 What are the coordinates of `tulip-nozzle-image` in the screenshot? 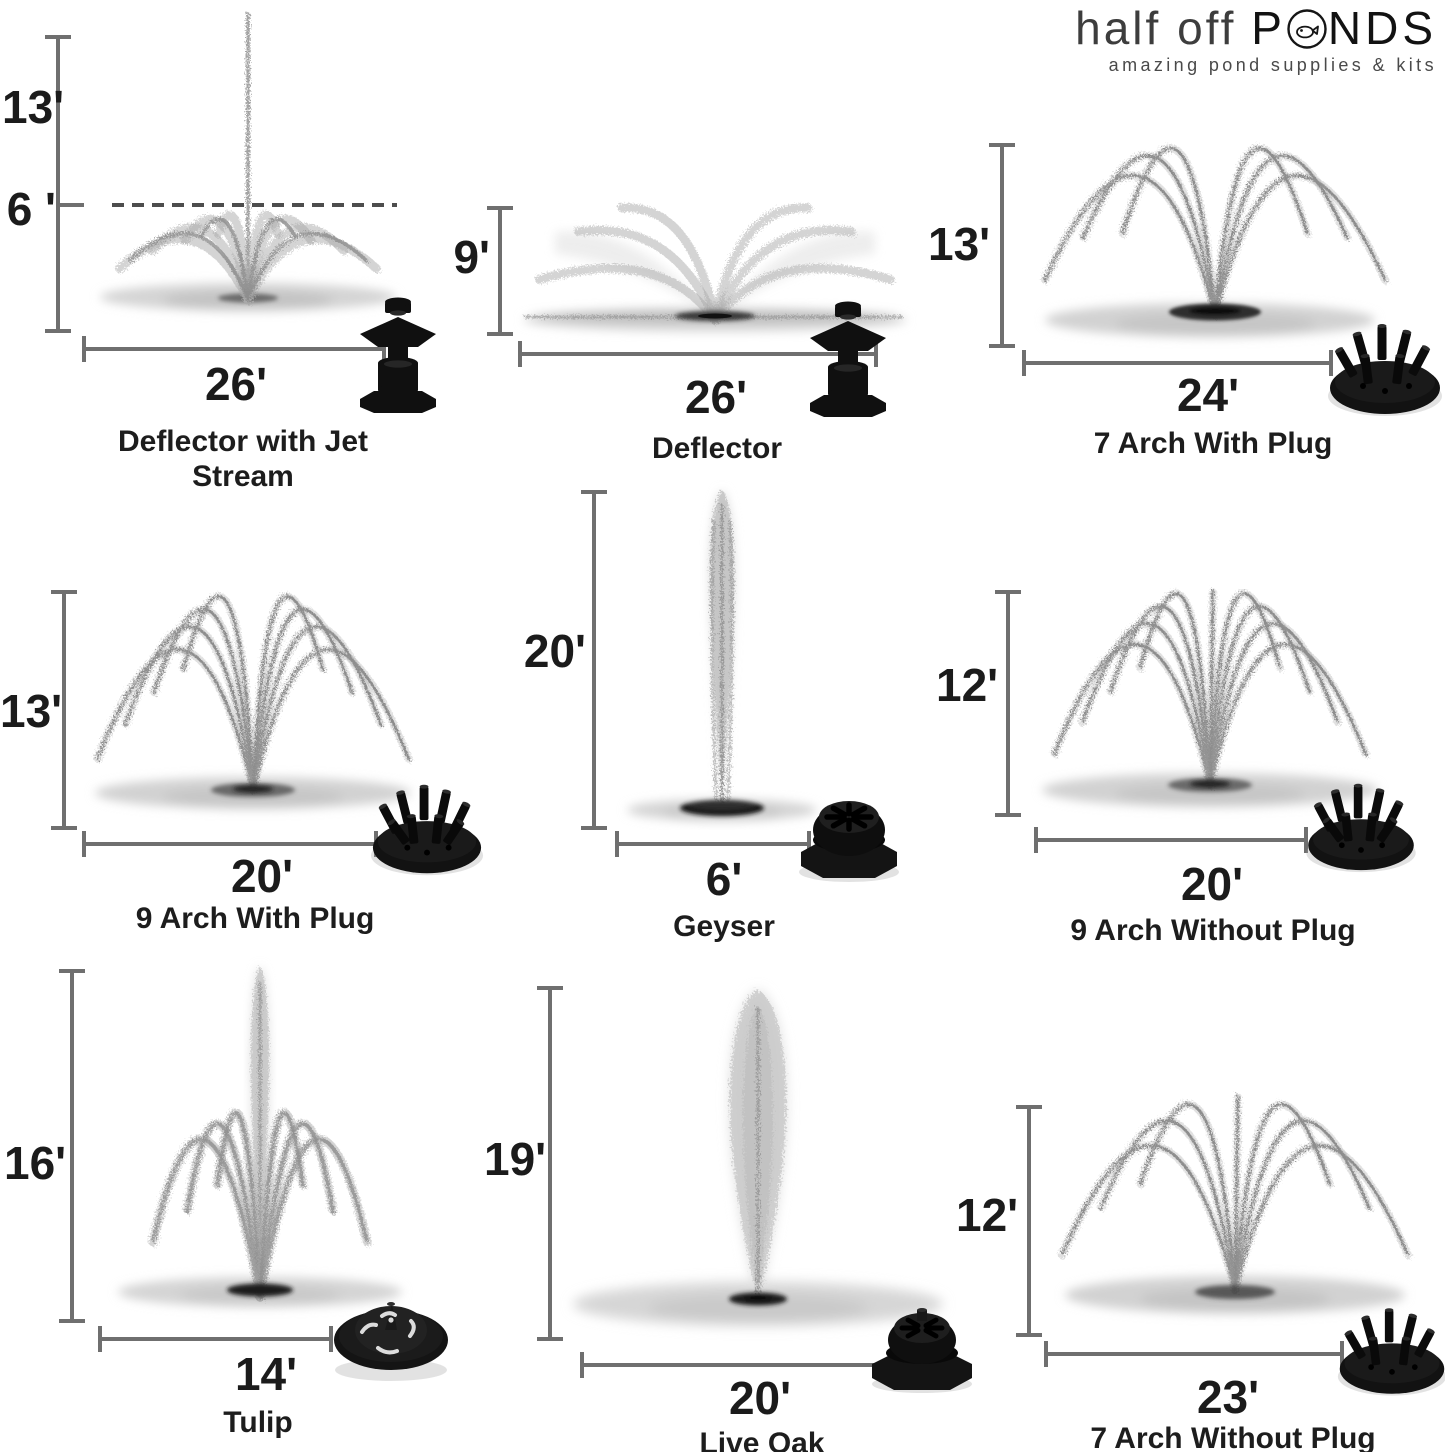 It's located at (391, 1331).